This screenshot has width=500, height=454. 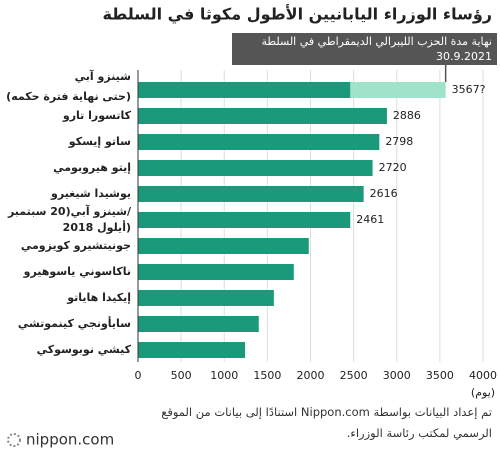 I want to click on x-axis-label: (يوم), so click(x=483, y=392).